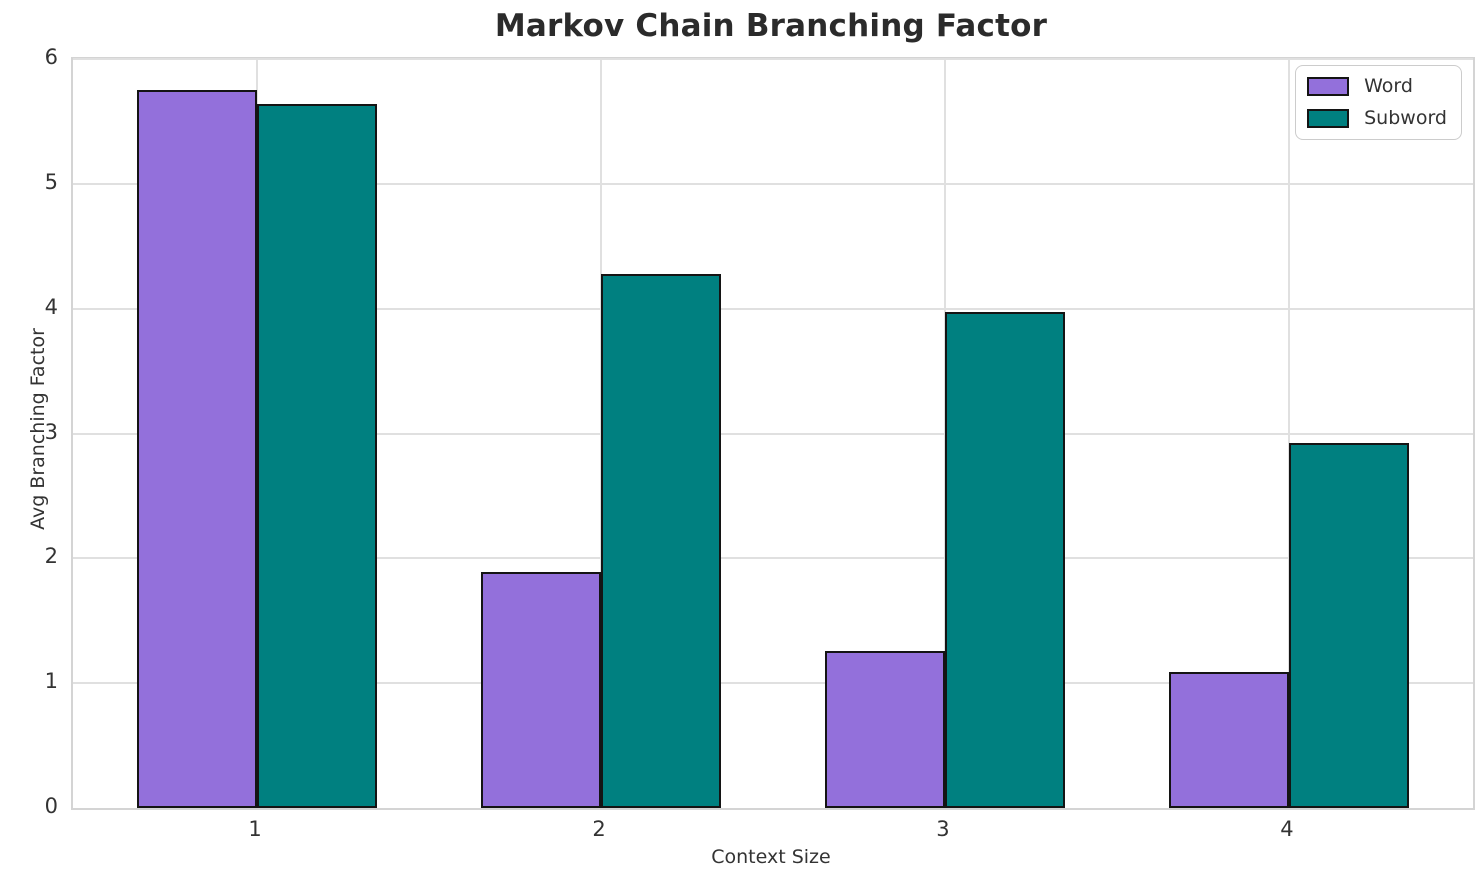  Describe the element at coordinates (1287, 829) in the screenshot. I see `x-tick-label-4: 4` at that location.